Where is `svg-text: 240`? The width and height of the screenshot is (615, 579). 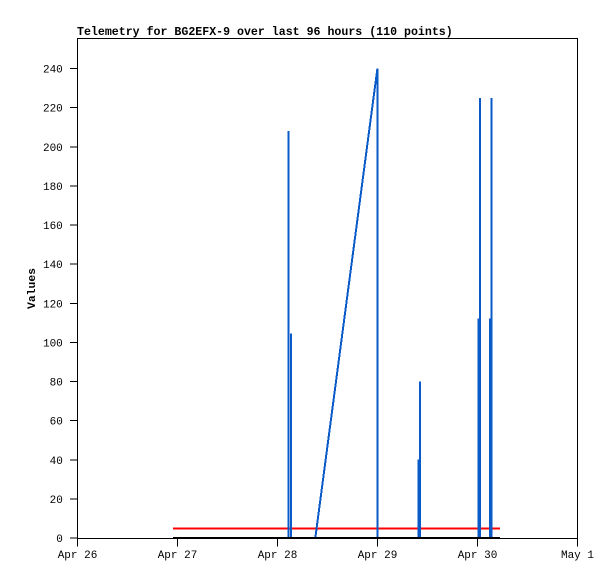
svg-text: 240 is located at coordinates (53, 71).